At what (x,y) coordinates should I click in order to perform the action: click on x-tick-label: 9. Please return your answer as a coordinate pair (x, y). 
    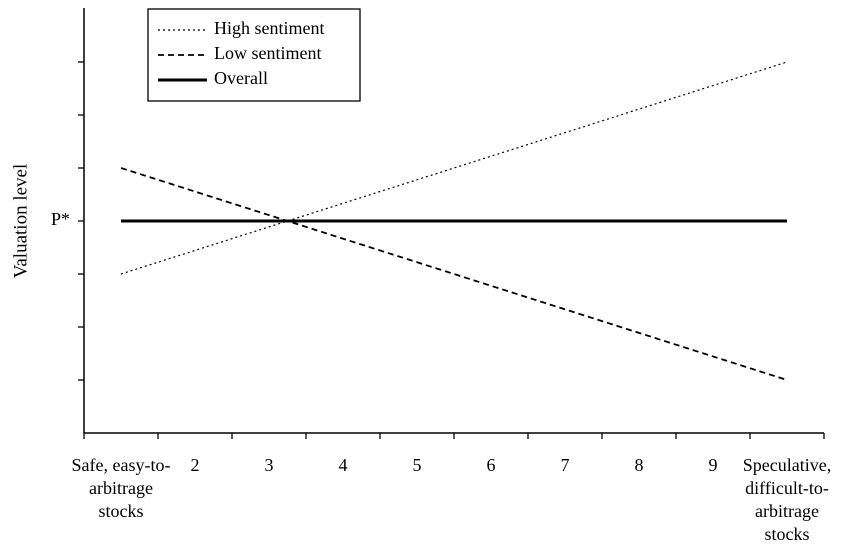
    Looking at the image, I should click on (713, 465).